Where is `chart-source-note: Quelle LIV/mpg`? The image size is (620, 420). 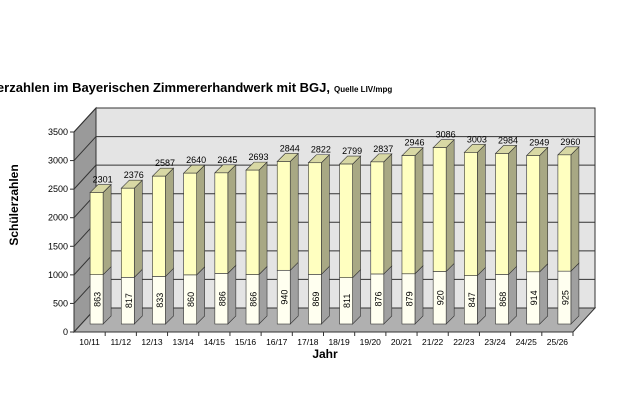
chart-source-note: Quelle LIV/mpg is located at coordinates (363, 89).